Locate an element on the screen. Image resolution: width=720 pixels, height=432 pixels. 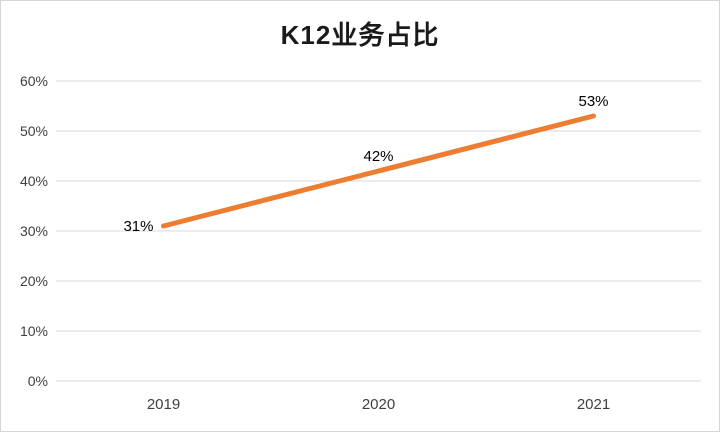
data-point-label: 53% is located at coordinates (593, 101).